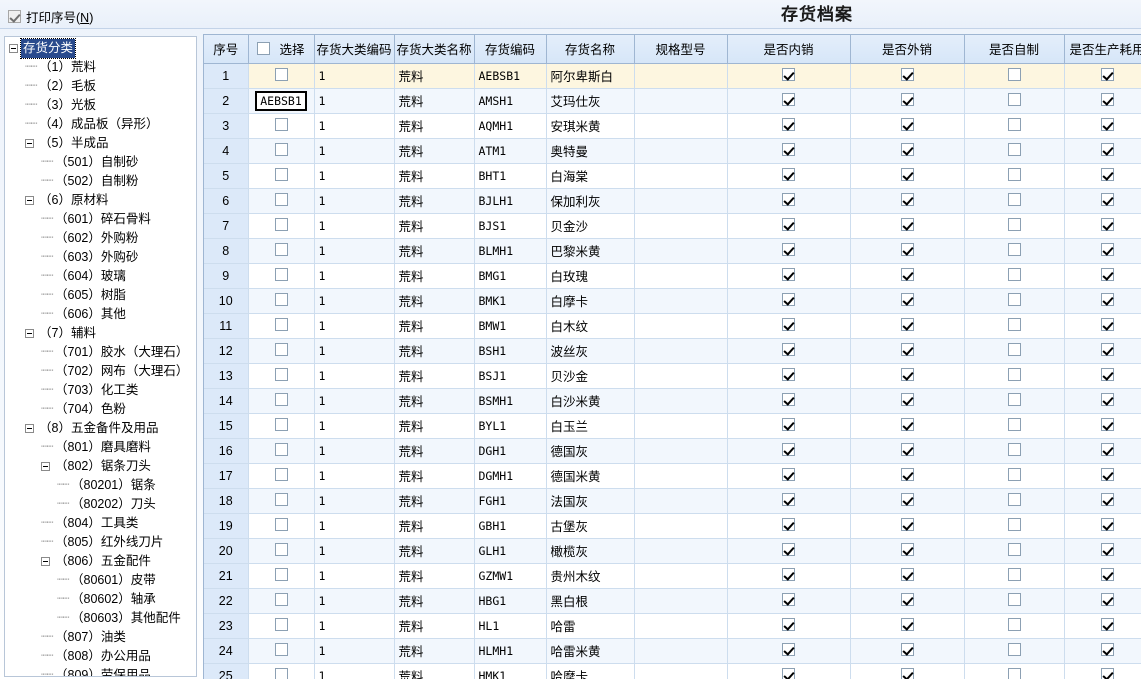  I want to click on tree-node-6: ┈┈ （502）自制粉, so click(102, 181).